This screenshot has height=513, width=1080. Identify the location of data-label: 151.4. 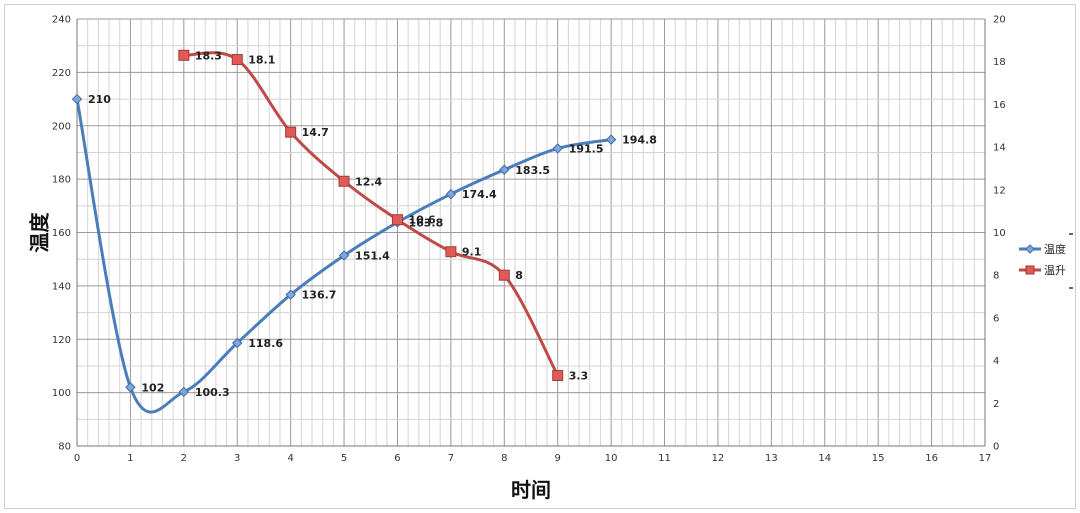
(372, 255).